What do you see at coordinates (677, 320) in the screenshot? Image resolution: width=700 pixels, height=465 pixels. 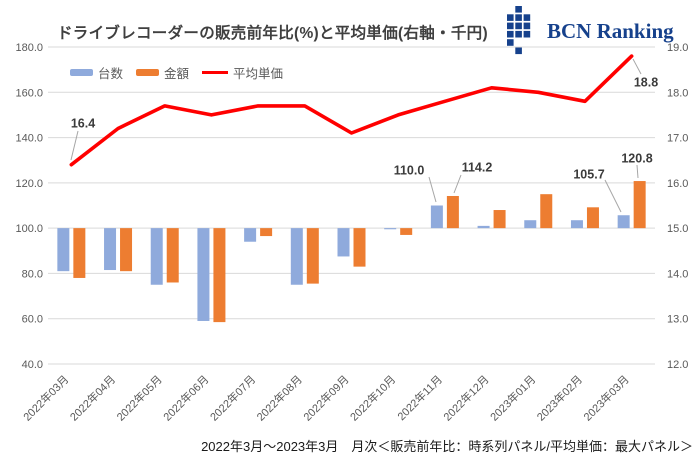 I see `y-axis-label-right: 13.0` at bounding box center [677, 320].